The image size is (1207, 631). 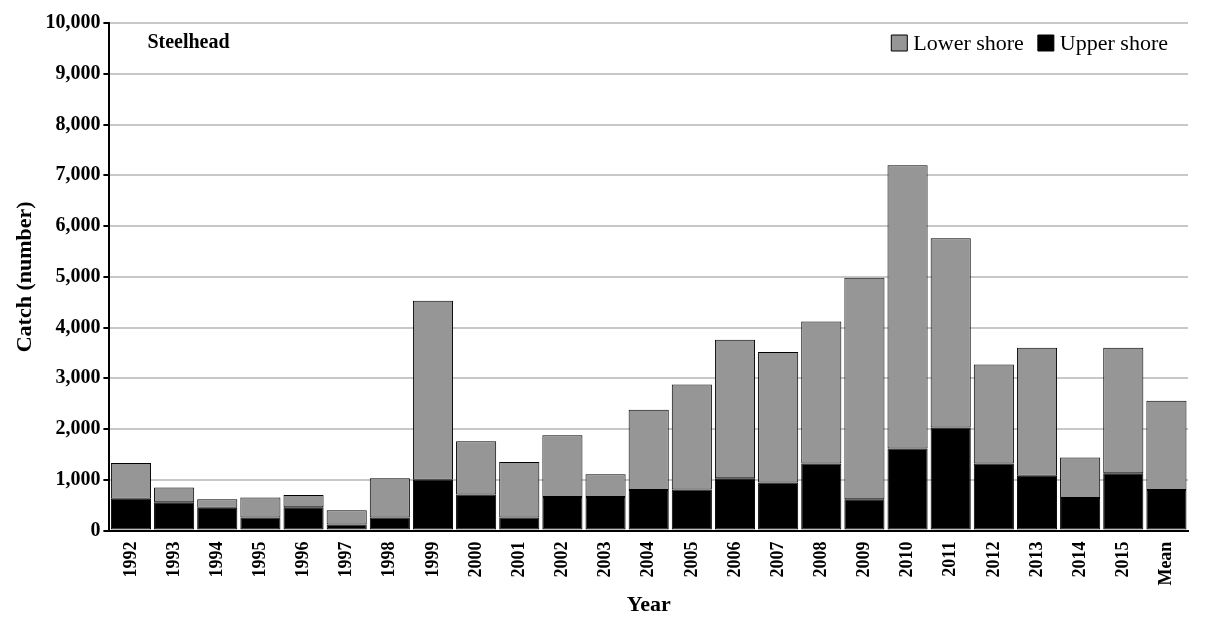 I want to click on x-tick-label: 2000, so click(x=474, y=559).